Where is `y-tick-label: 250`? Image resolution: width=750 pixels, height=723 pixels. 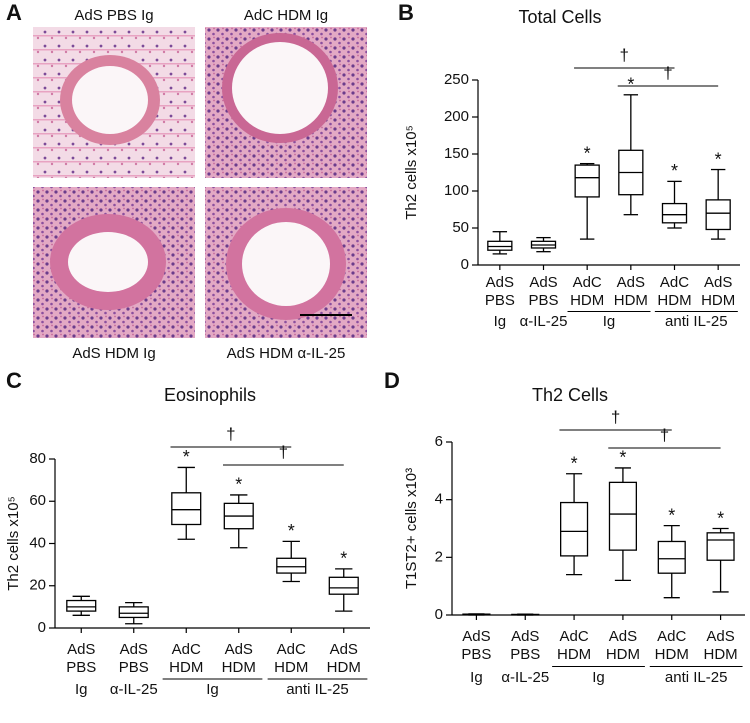 y-tick-label: 250 is located at coordinates (456, 79).